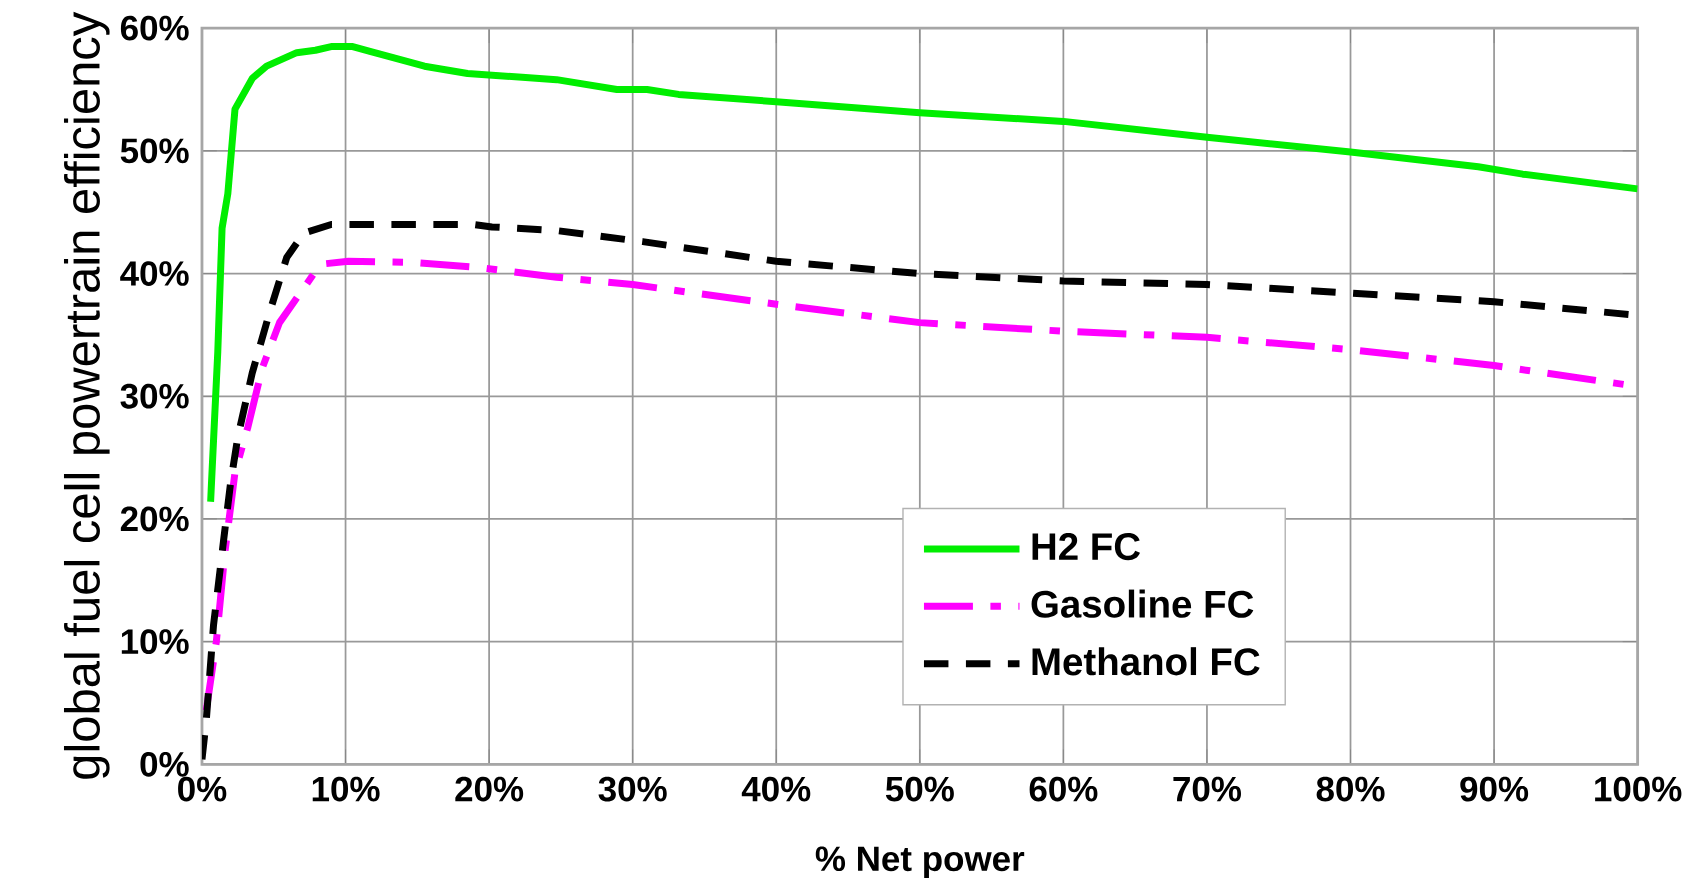 Image resolution: width=1694 pixels, height=892 pixels. I want to click on legend-label: Methanol FC, so click(1146, 661).